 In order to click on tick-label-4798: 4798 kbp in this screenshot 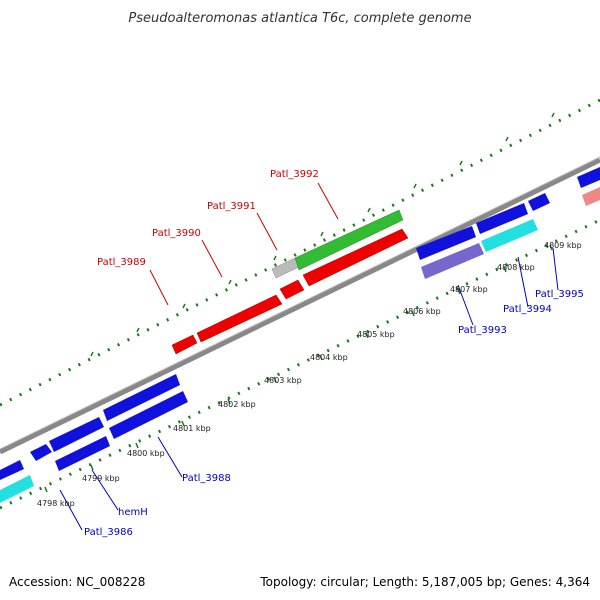, I will do `click(56, 503)`.